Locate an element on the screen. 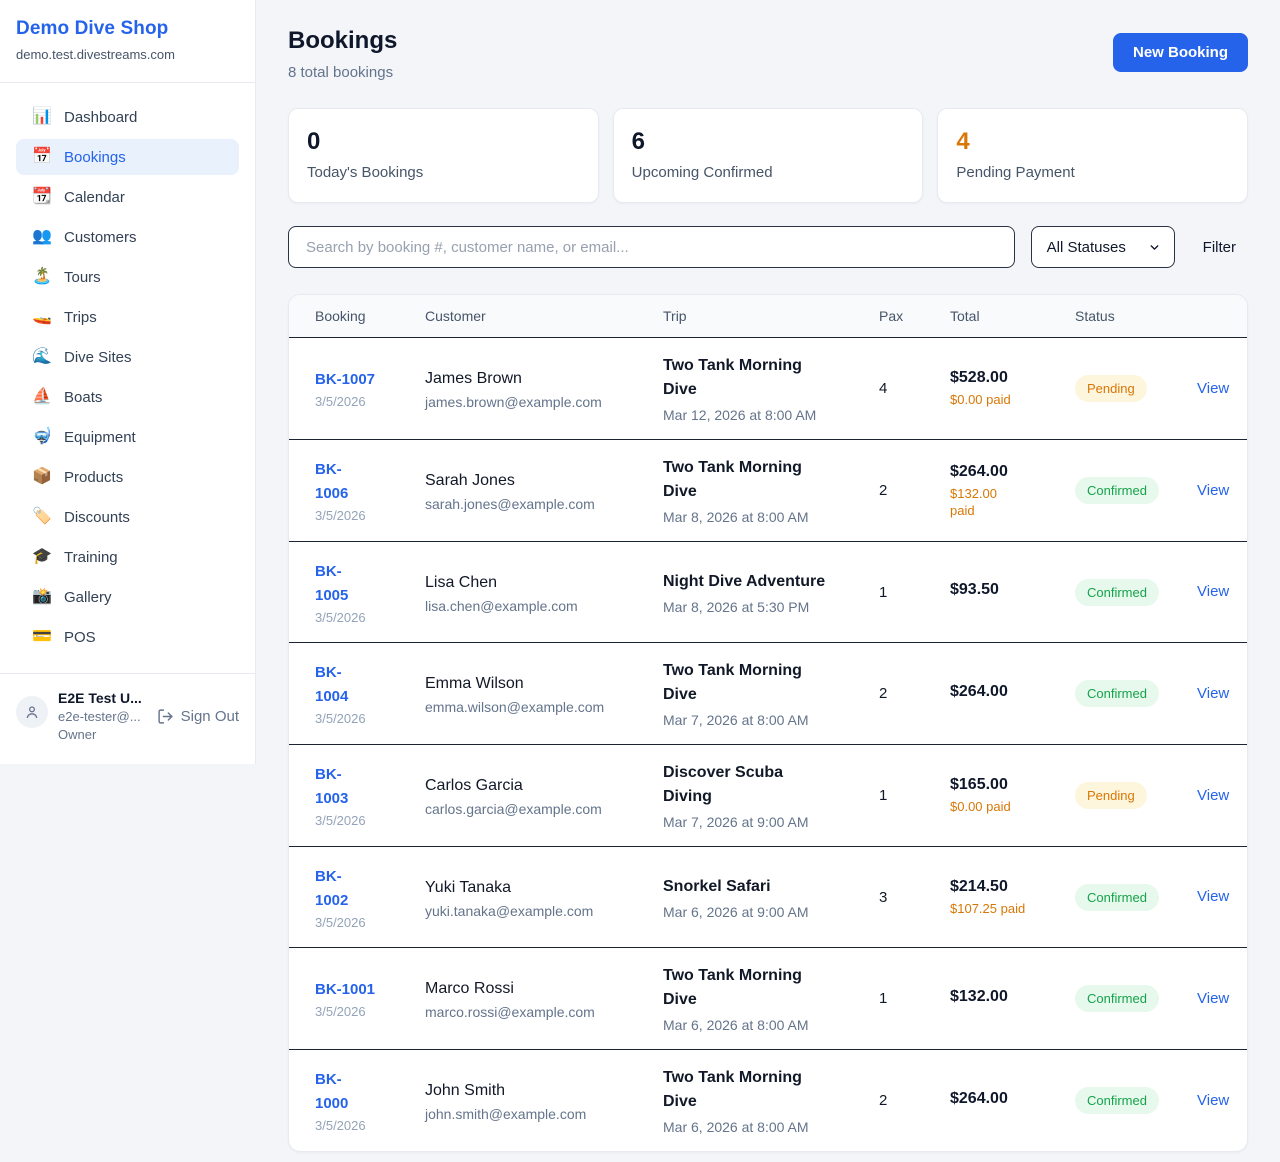 This screenshot has height=1162, width=1280. sidebar-item-dashboard: 📊 Dashboard is located at coordinates (127, 117).